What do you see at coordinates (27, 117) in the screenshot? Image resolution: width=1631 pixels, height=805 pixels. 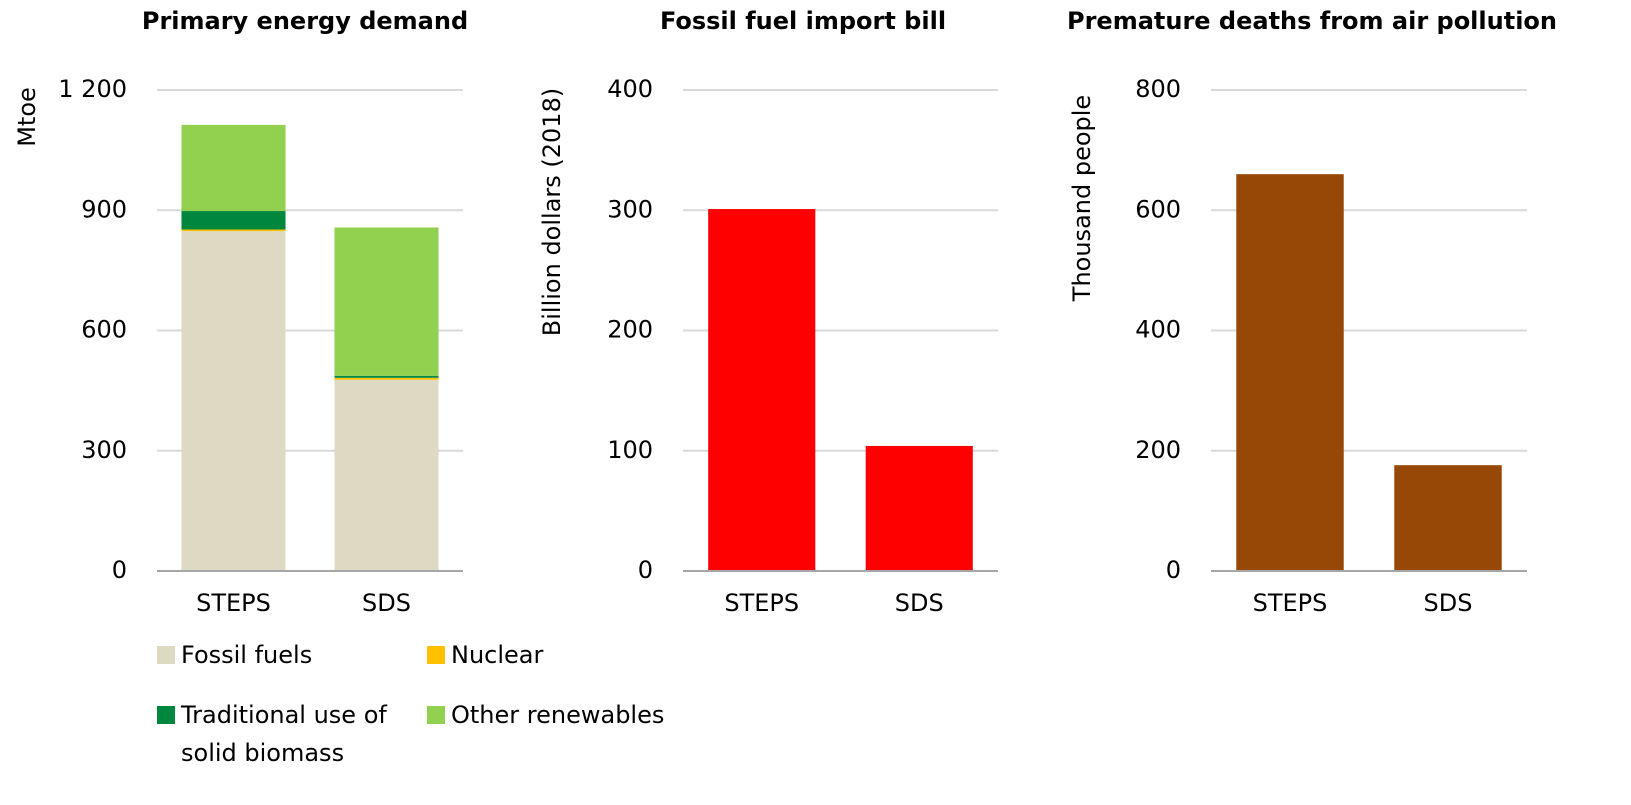 I see `y-axis-label: Mtoe` at bounding box center [27, 117].